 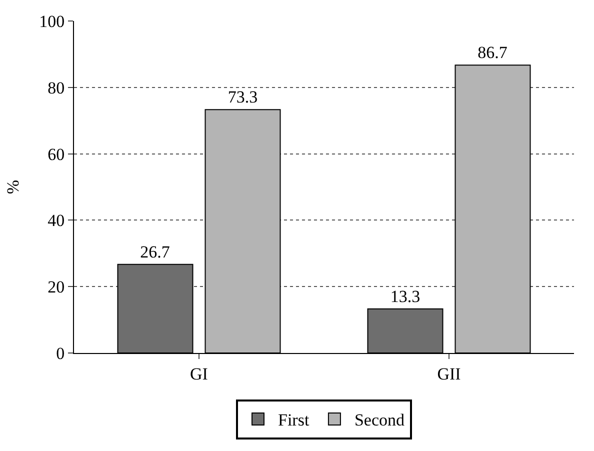 I want to click on y-tick-label: 60, so click(x=56, y=154).